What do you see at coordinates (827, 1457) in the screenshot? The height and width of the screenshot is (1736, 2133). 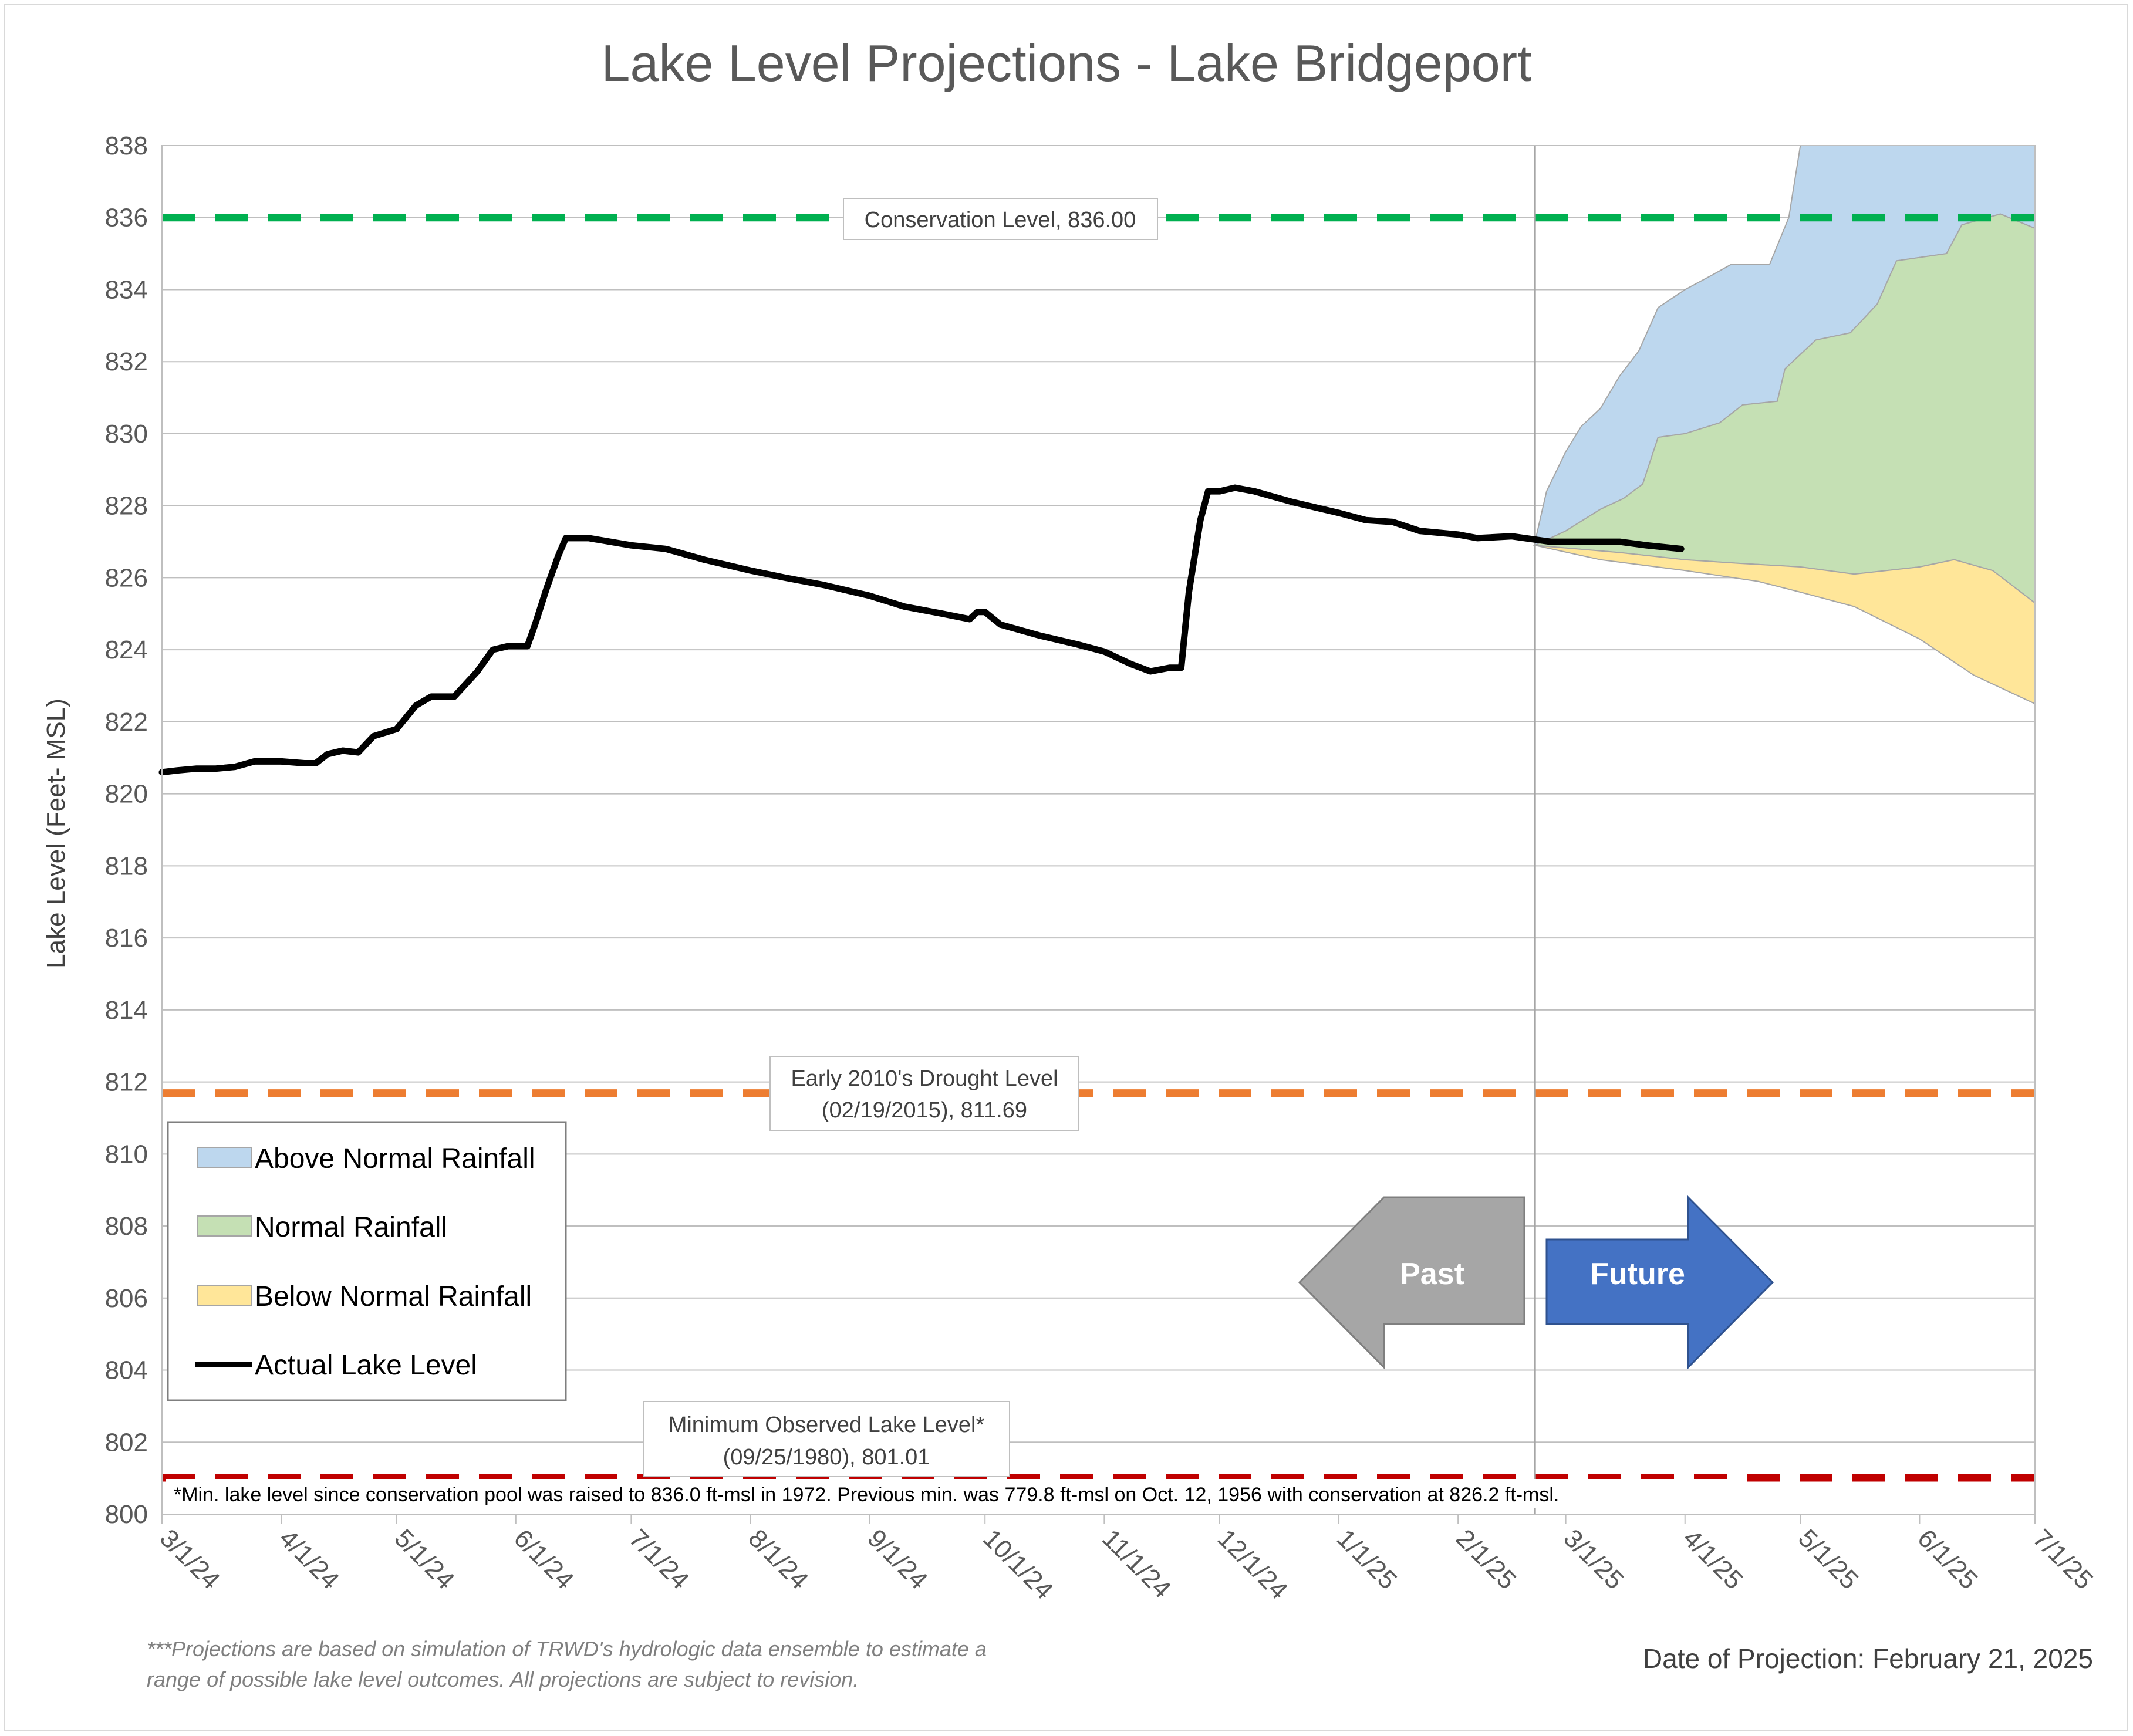 I see `minimum-label-line2: (09/25/1980), 801.01` at bounding box center [827, 1457].